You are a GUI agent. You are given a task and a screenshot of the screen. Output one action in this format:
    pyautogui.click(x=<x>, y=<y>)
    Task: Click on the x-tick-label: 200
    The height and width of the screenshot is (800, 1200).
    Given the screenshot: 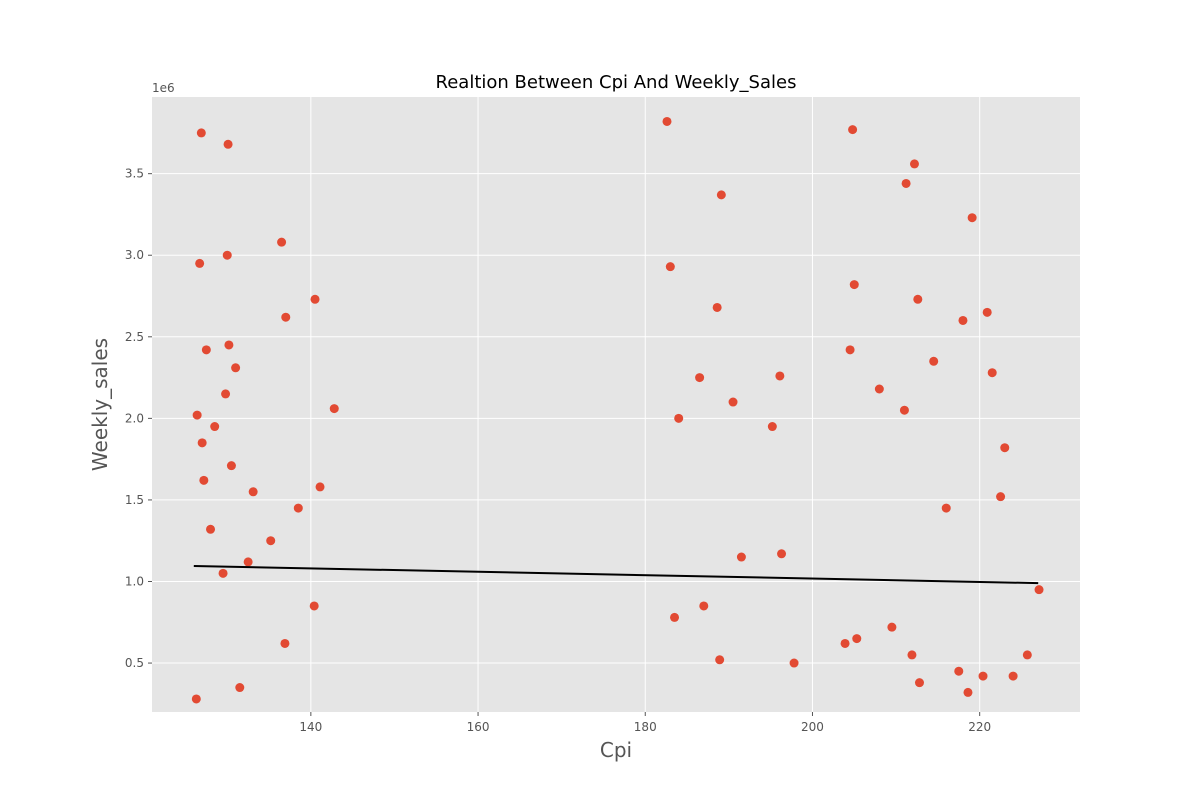 What is the action you would take?
    pyautogui.click(x=812, y=727)
    